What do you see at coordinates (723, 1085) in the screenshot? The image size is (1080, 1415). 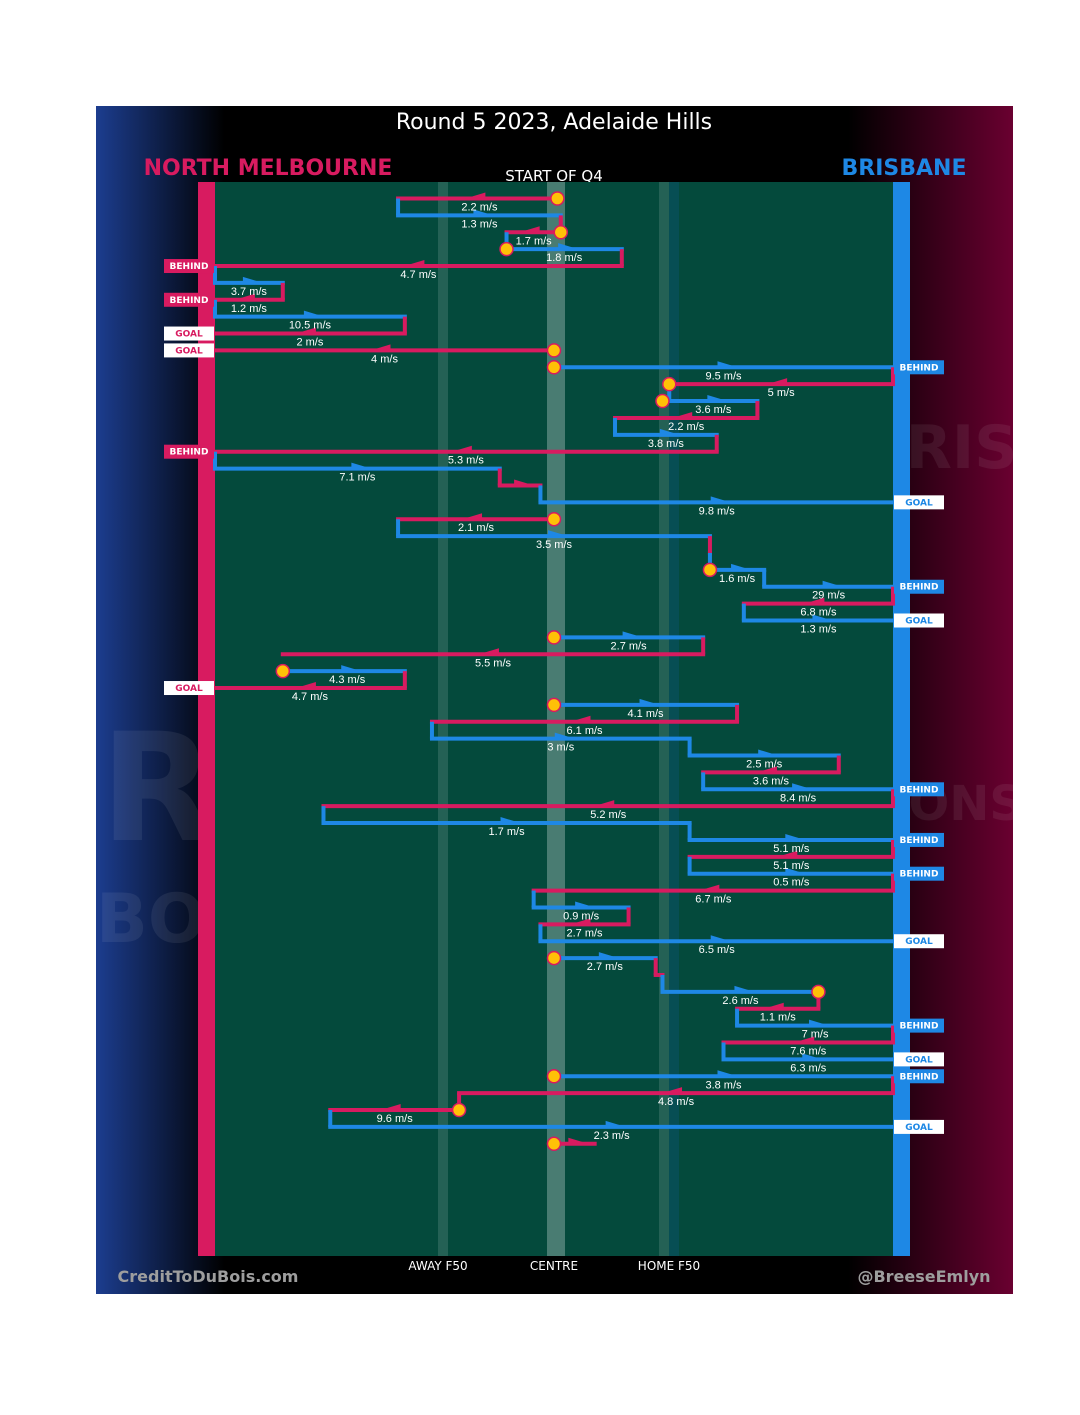 I see `speed-label: 3.8 m/s` at bounding box center [723, 1085].